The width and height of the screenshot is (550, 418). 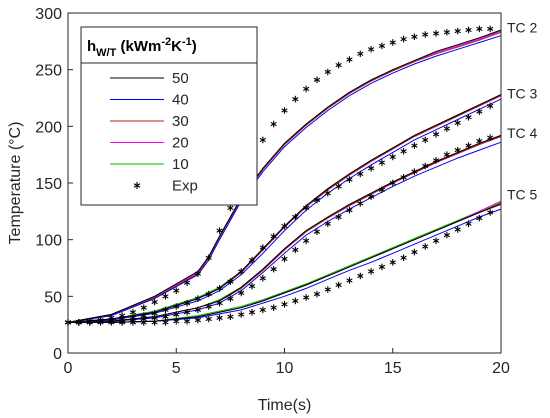 I want to click on legend-entries: 50 40 30 20 10 Exp, so click(x=154, y=132).